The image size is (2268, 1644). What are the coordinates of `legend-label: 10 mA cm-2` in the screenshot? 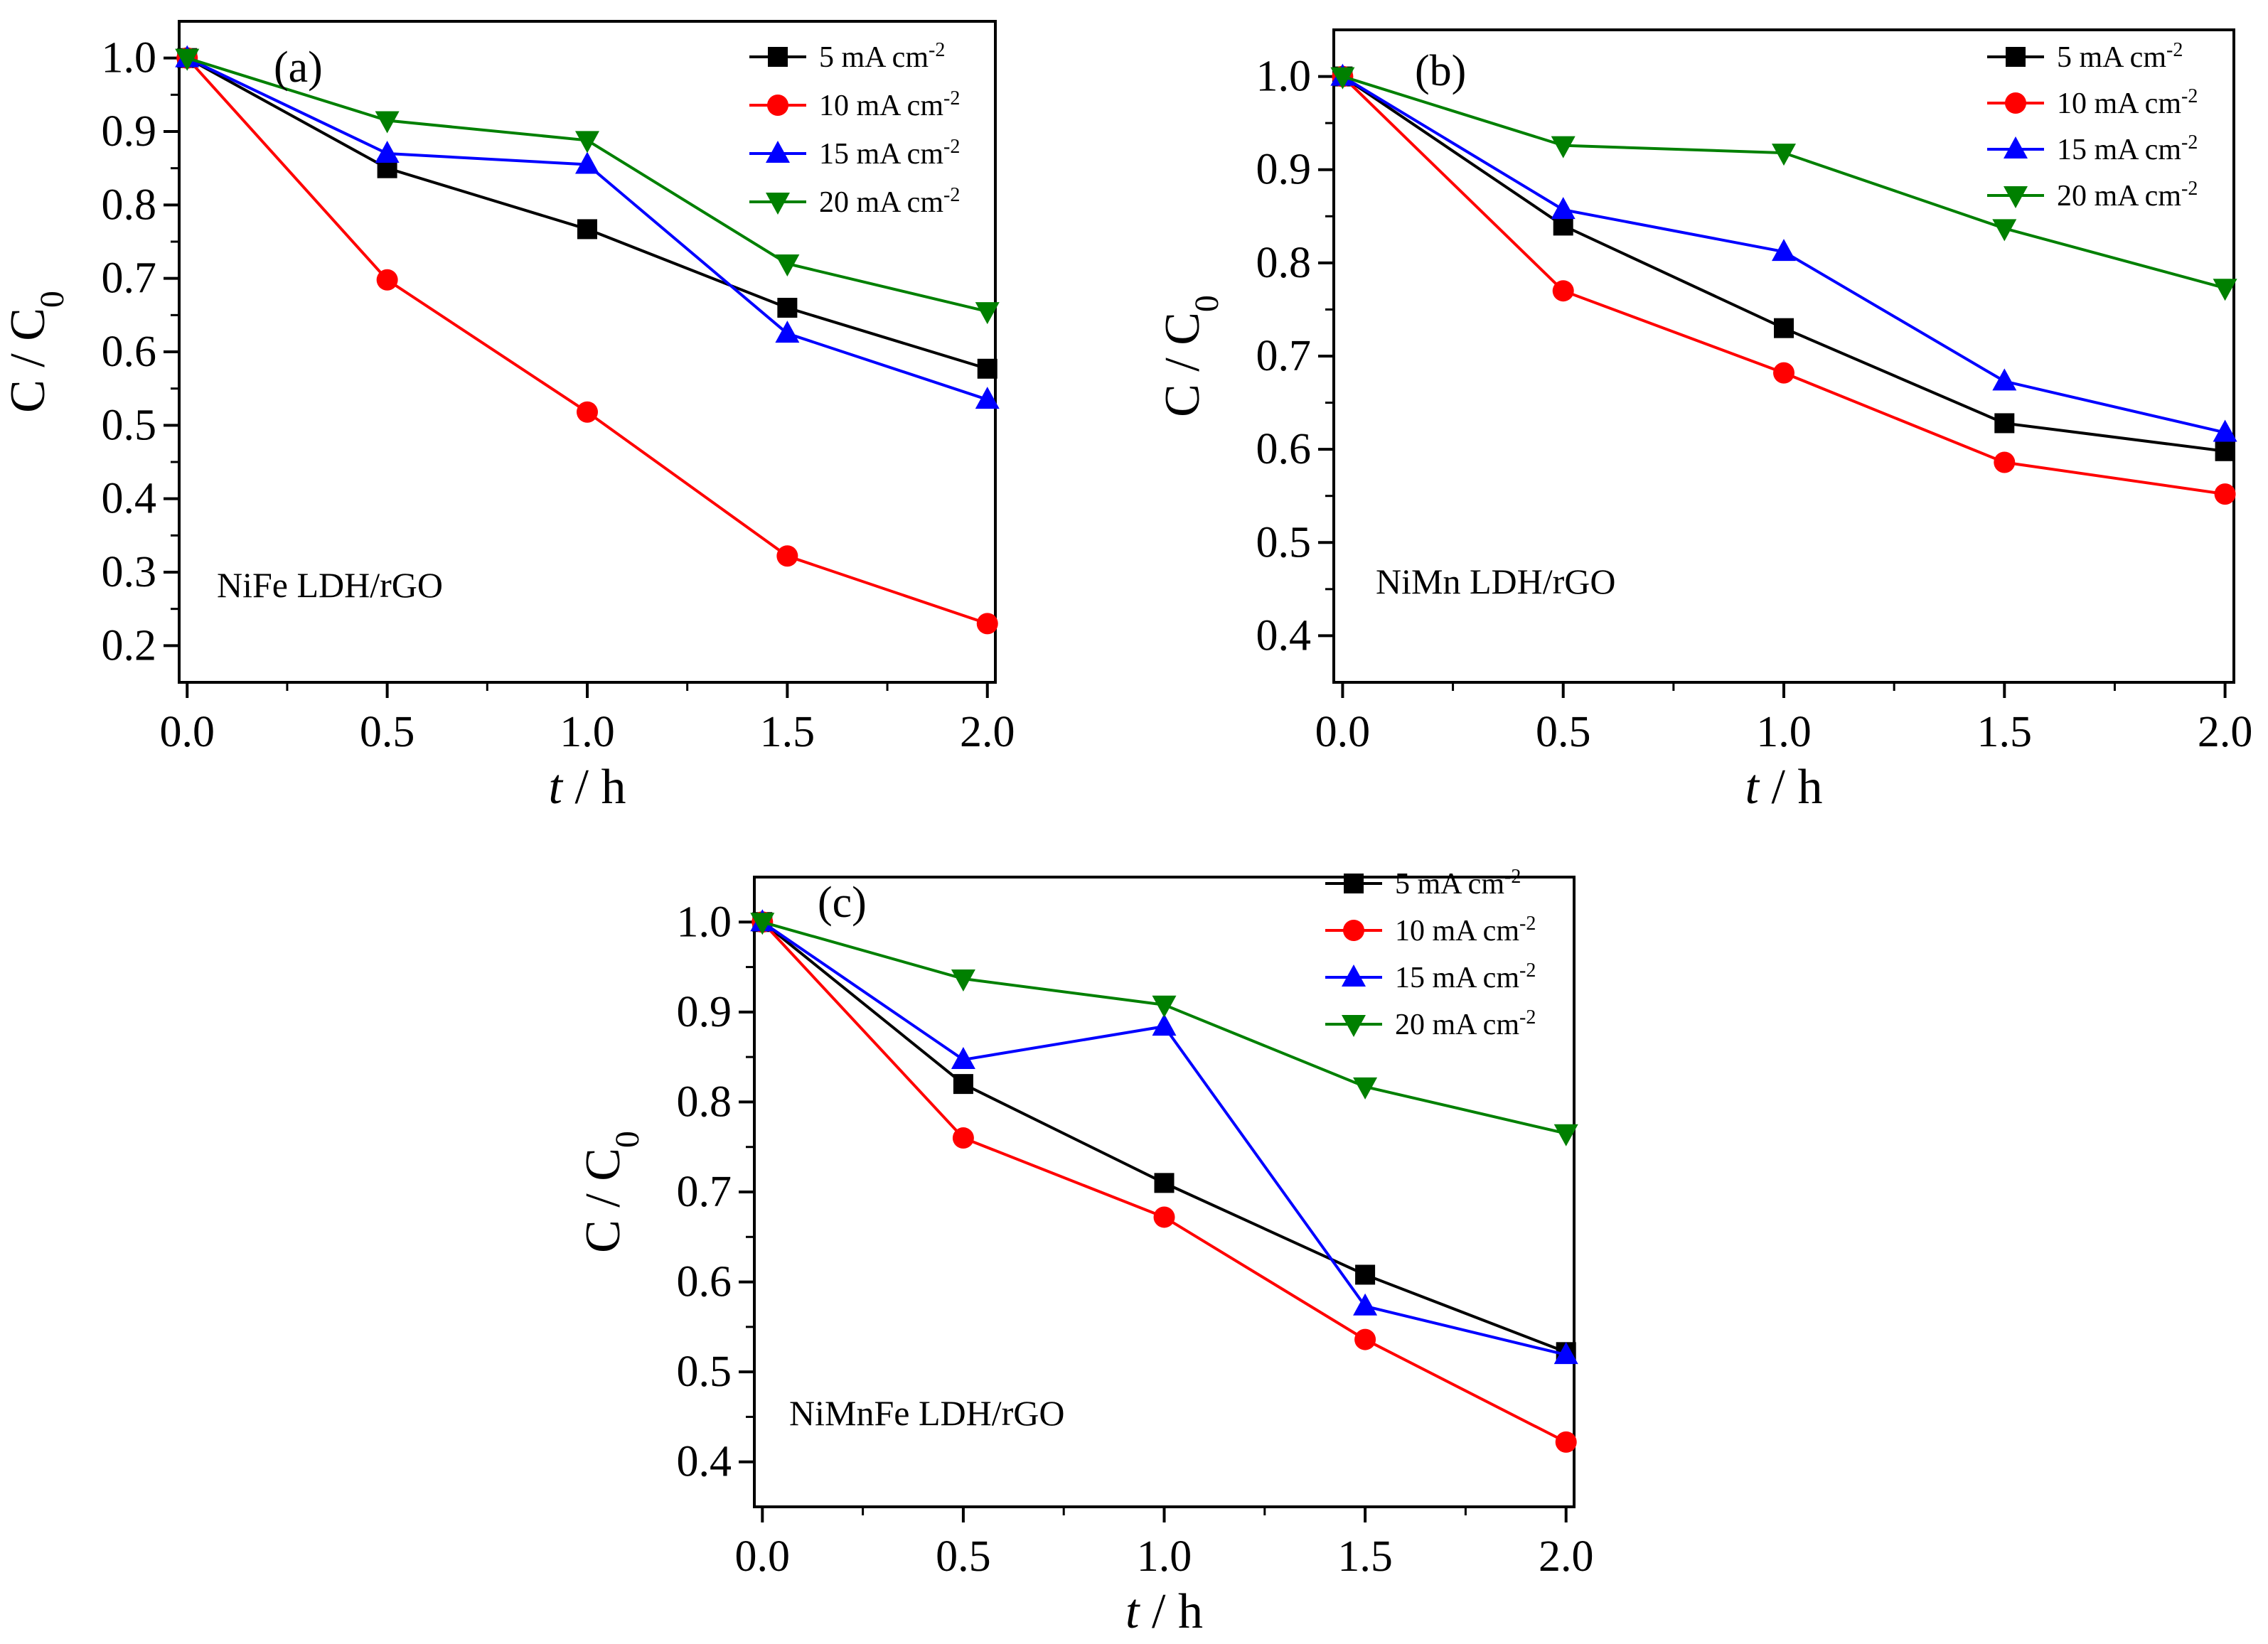 It's located at (1465, 930).